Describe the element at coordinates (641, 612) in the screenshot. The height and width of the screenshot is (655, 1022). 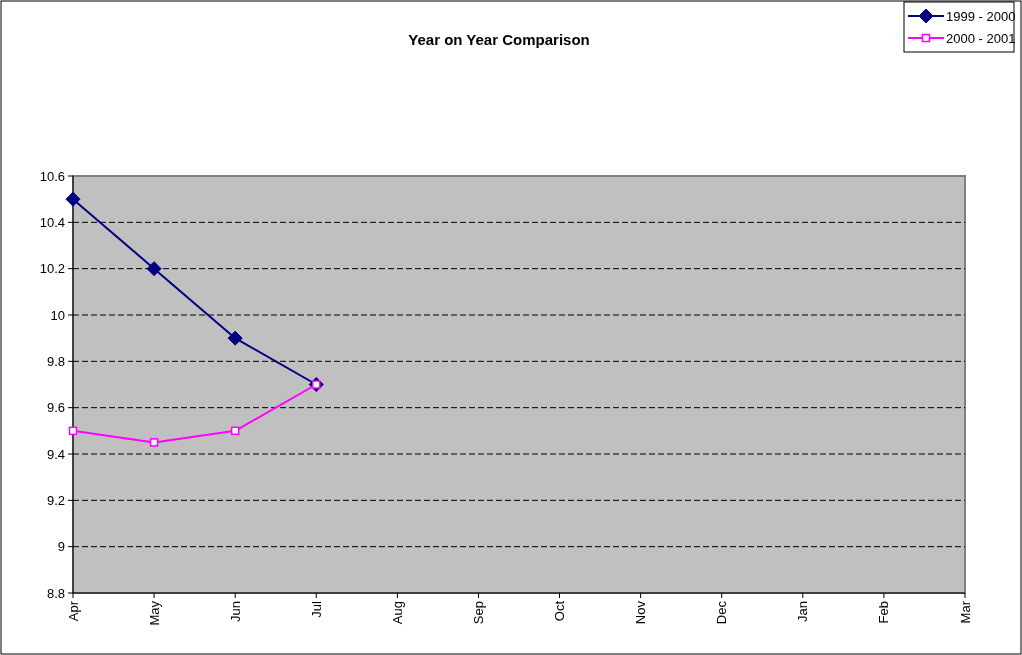
I see `x-tick-label: Nov` at that location.